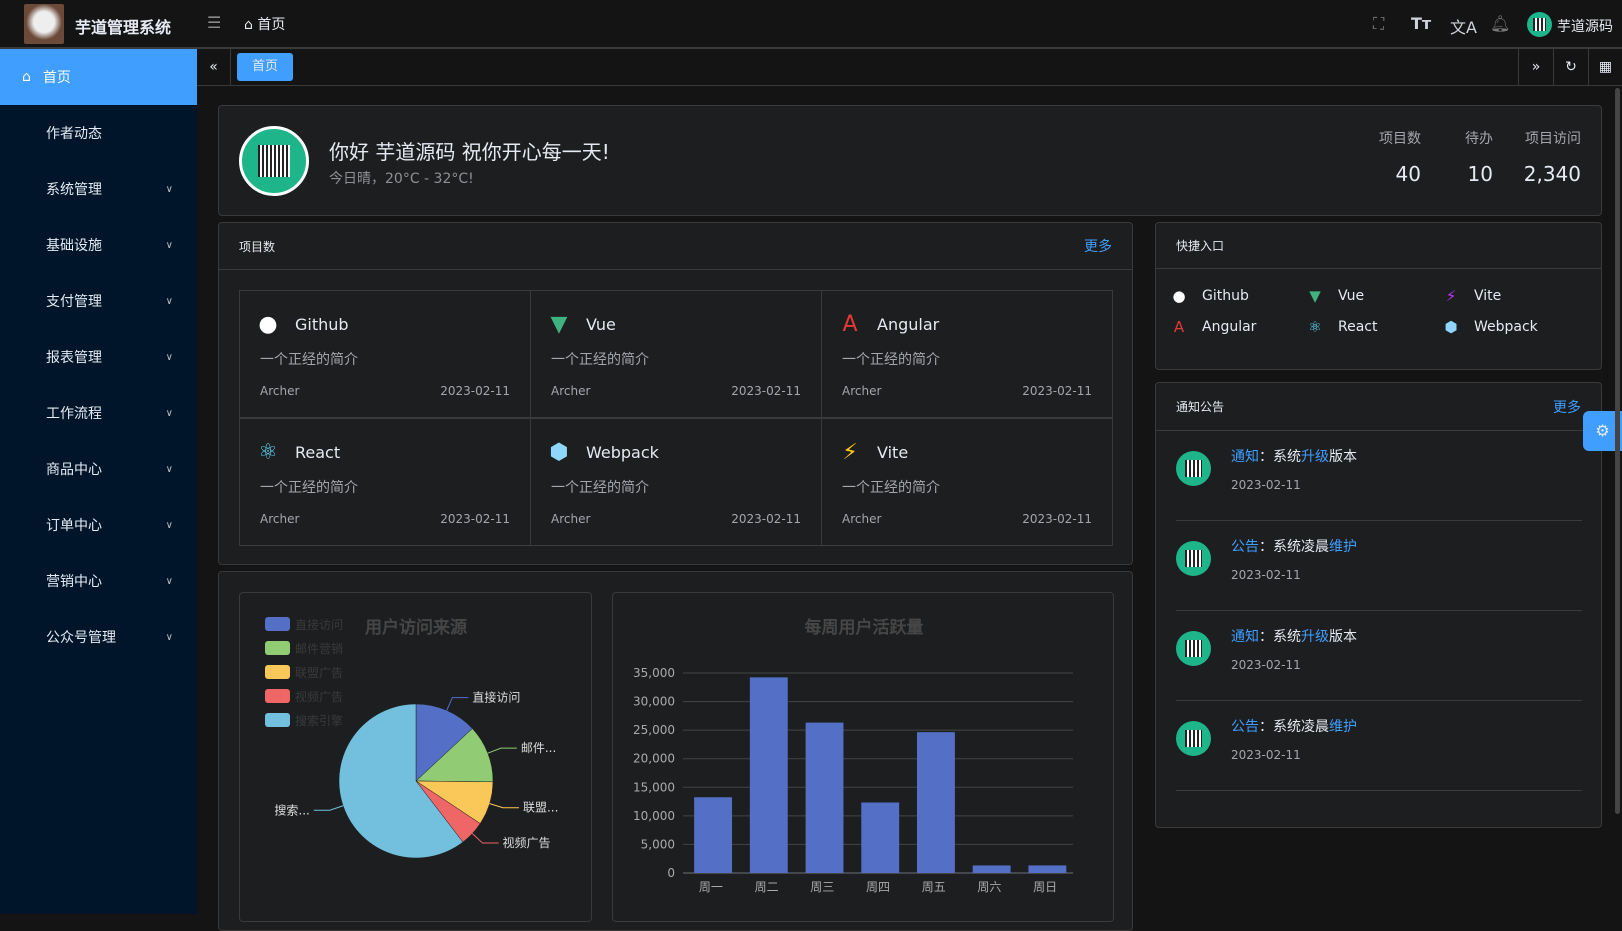  I want to click on translate-icon: 文A, so click(1463, 27).